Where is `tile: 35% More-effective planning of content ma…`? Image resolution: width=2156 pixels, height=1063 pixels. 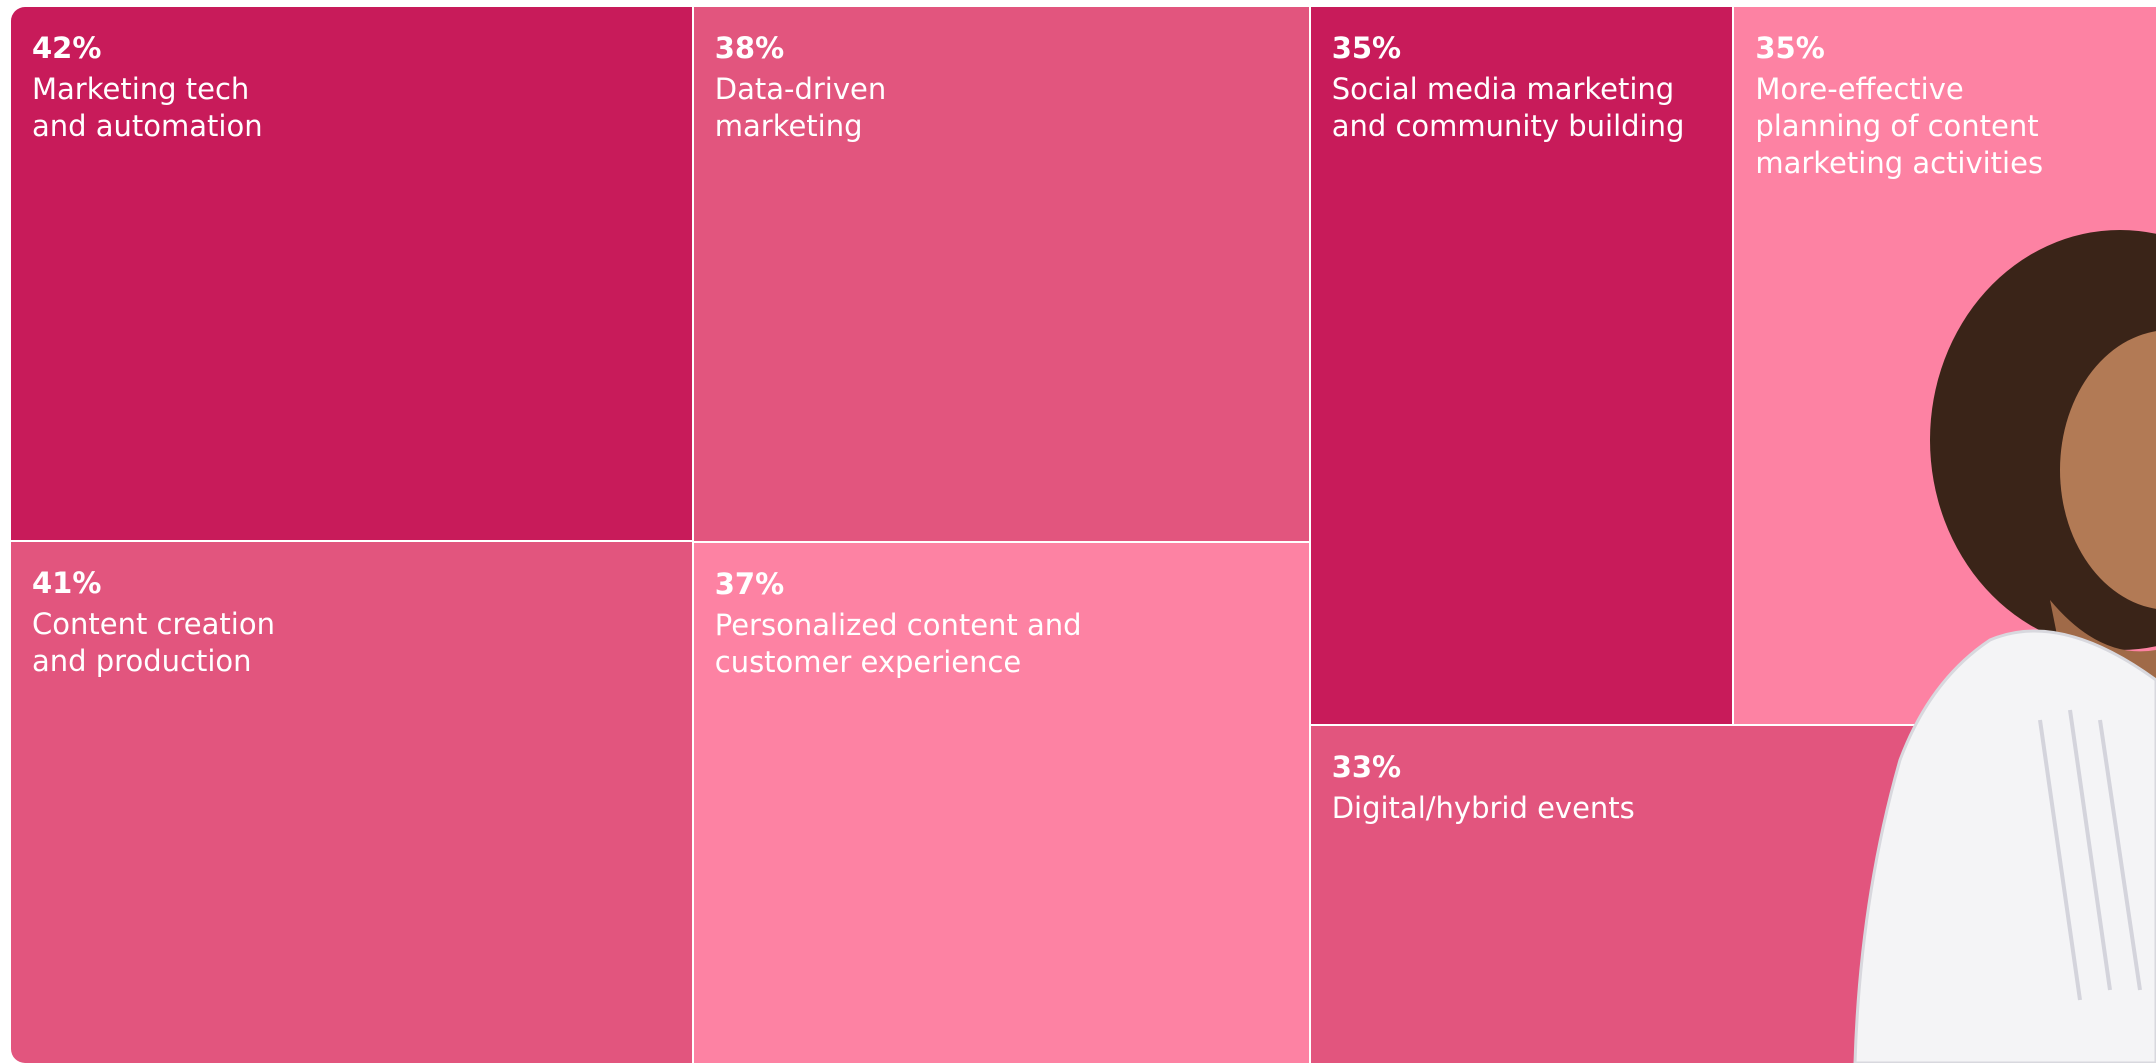
tile: 35% More-effective planning of content ma… is located at coordinates (1945, 366).